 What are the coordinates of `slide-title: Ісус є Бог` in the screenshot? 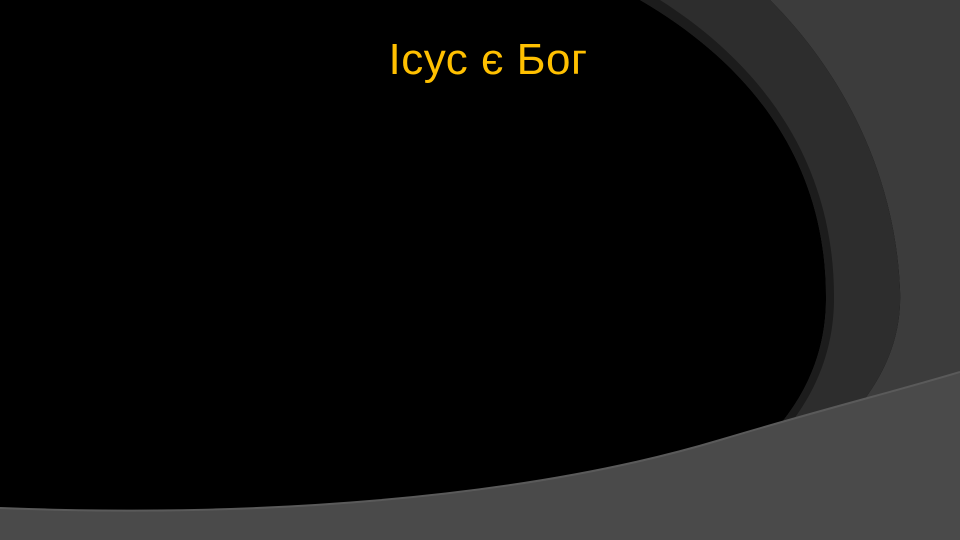 It's located at (488, 59).